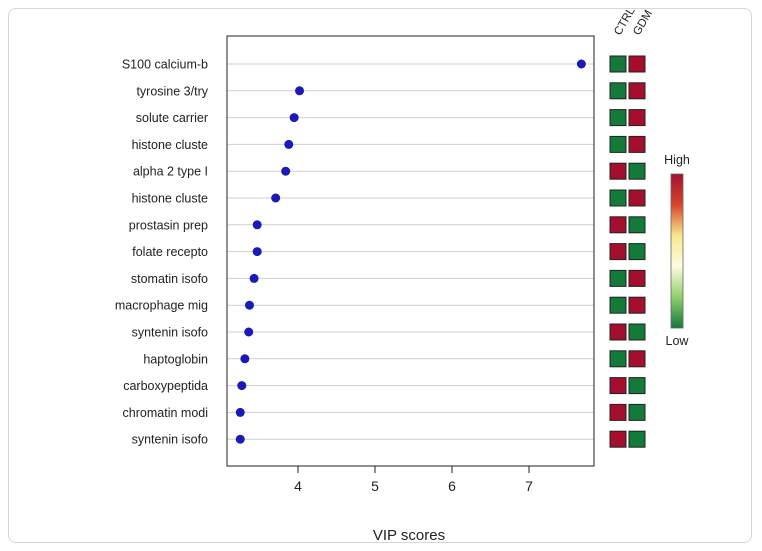 Image resolution: width=762 pixels, height=551 pixels. What do you see at coordinates (169, 279) in the screenshot?
I see `category-label: stomatin isofo` at bounding box center [169, 279].